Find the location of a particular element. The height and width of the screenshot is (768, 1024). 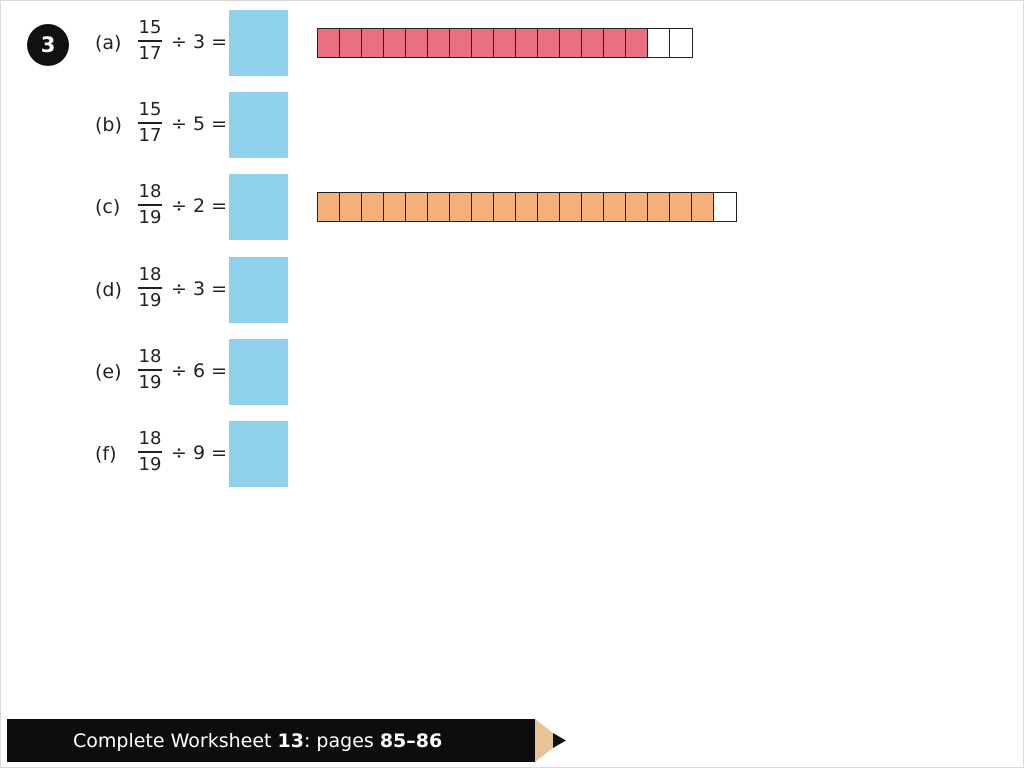

division-operation: ÷ 5 = is located at coordinates (199, 124).